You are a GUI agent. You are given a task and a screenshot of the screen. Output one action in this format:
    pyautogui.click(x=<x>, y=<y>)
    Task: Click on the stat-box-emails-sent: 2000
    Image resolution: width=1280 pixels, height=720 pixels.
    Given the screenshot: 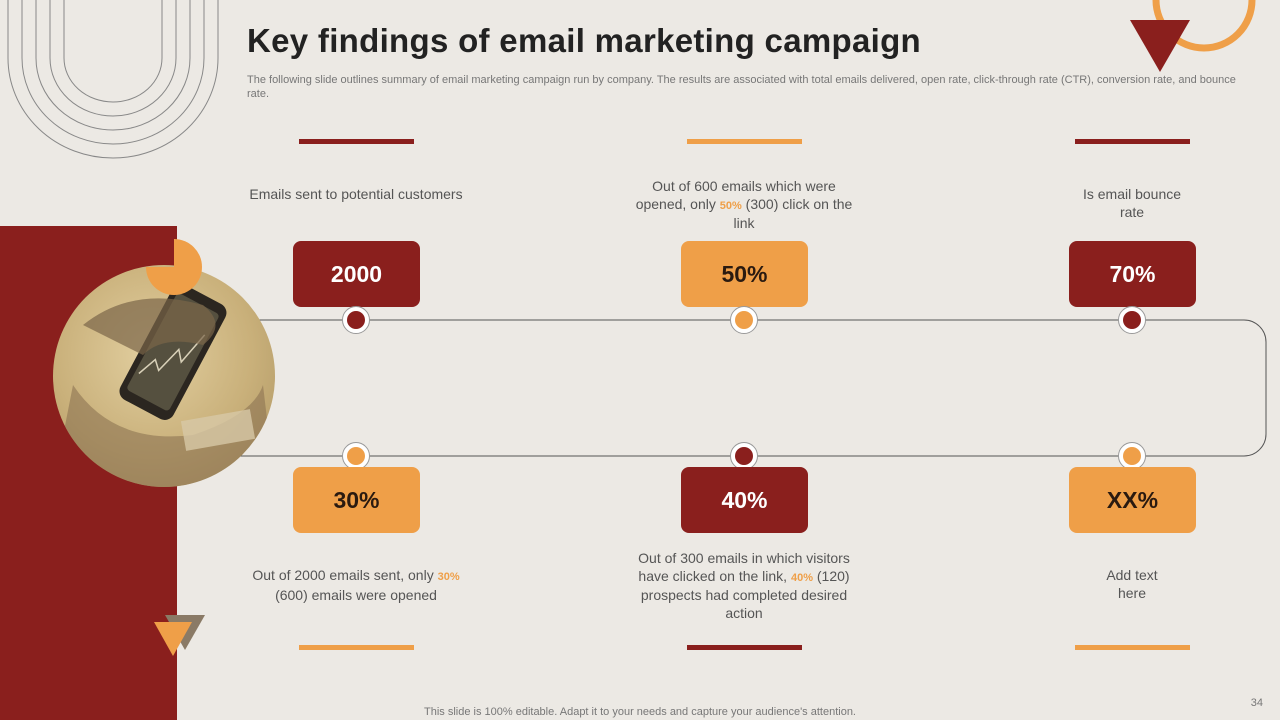 What is the action you would take?
    pyautogui.click(x=356, y=274)
    